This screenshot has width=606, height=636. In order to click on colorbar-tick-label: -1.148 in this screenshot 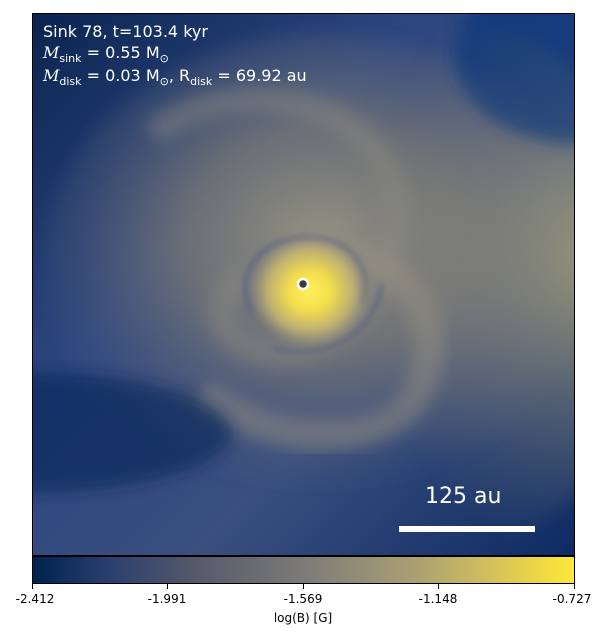, I will do `click(438, 599)`.